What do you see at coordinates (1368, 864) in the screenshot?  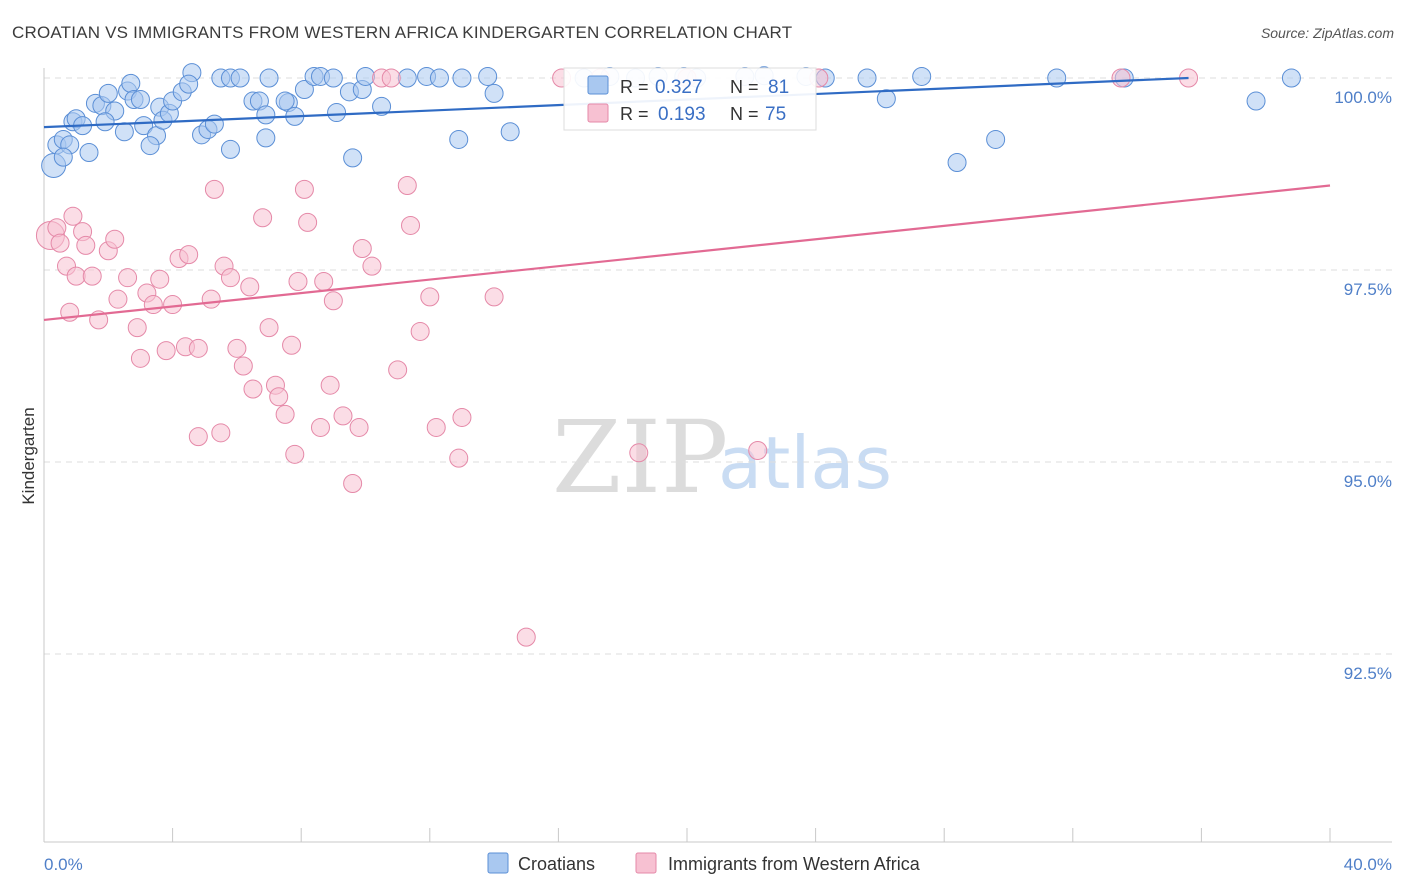 I see `x-tick-max: 40.0%` at bounding box center [1368, 864].